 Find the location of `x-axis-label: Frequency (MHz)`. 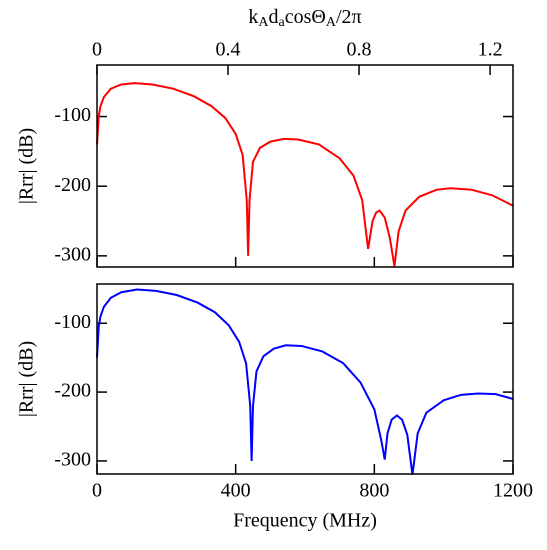

x-axis-label: Frequency (MHz) is located at coordinates (305, 521).